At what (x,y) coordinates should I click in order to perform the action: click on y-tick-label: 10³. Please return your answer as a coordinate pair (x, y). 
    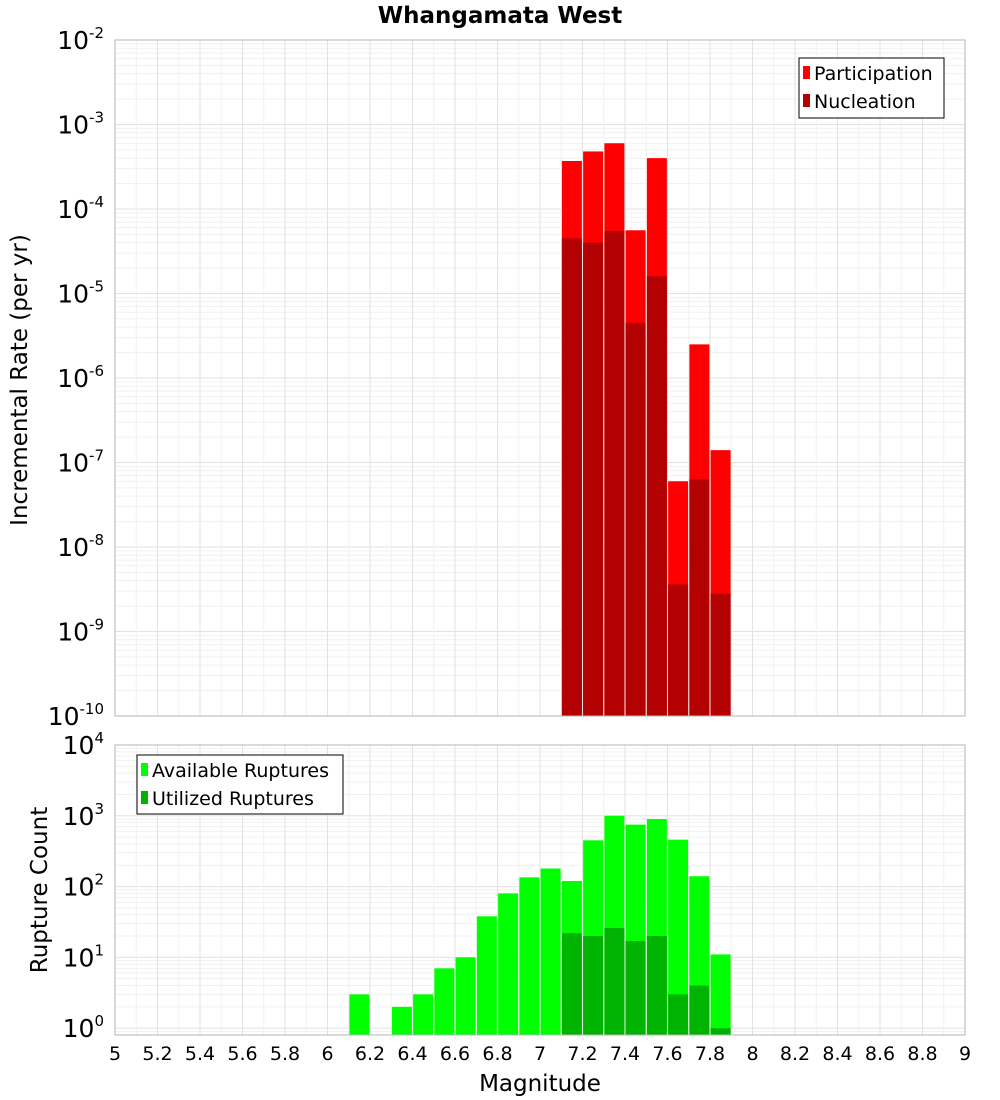
    Looking at the image, I should click on (83, 815).